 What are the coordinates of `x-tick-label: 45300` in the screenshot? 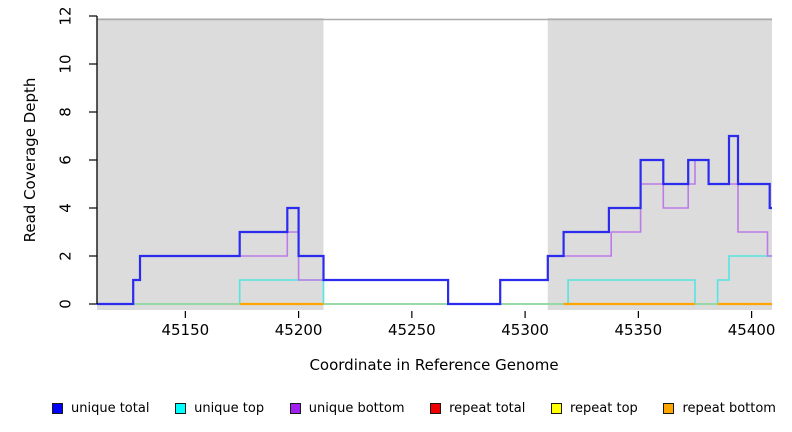 It's located at (525, 330).